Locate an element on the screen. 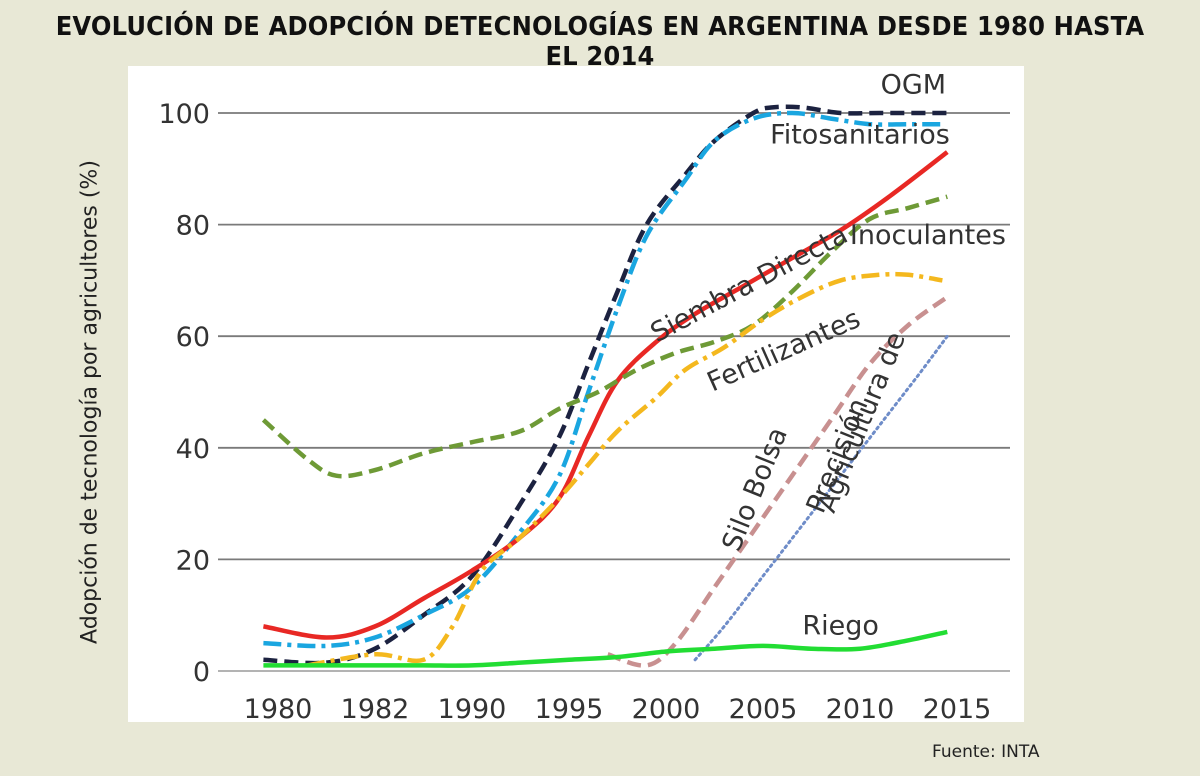 Image resolution: width=1200 pixels, height=776 pixels. y-tick-label: 0 is located at coordinates (201, 672).